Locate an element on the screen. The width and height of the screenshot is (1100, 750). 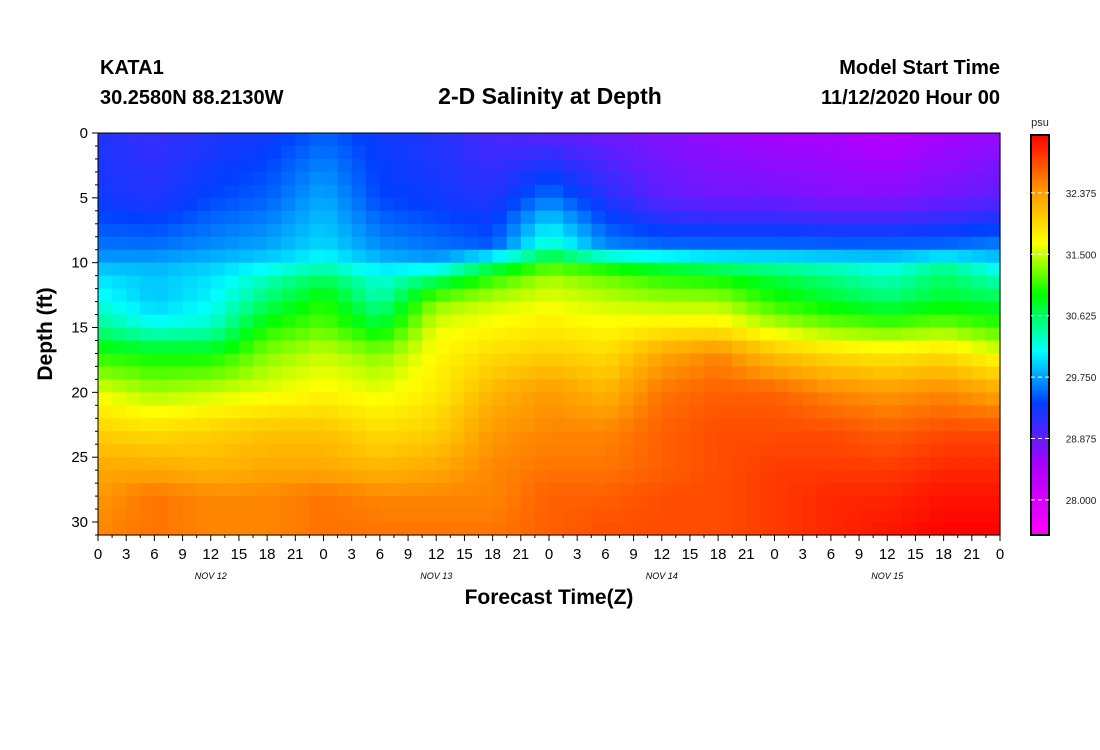
x-tick-label: 21 is located at coordinates (295, 554).